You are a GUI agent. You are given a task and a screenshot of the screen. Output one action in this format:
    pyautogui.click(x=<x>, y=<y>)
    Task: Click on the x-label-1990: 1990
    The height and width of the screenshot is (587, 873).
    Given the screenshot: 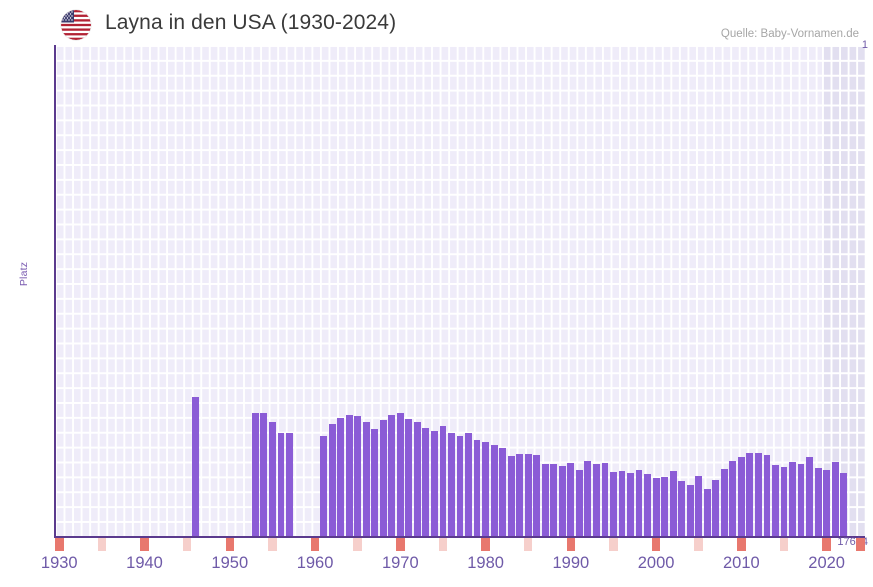 What is the action you would take?
    pyautogui.click(x=571, y=563)
    